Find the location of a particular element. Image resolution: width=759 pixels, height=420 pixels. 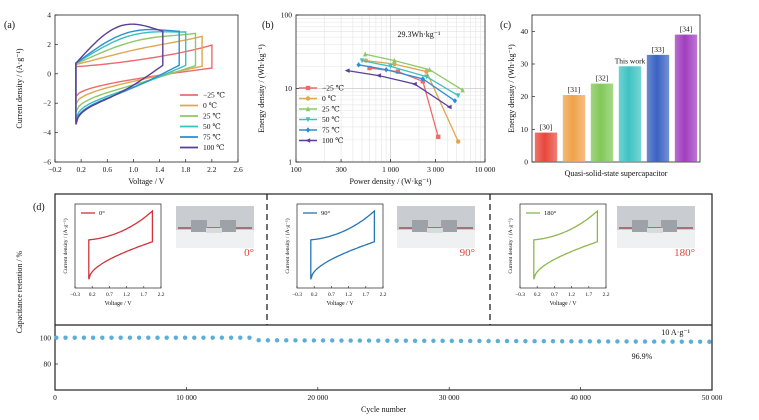

retention-annotation: 96.9% is located at coordinates (642, 356).